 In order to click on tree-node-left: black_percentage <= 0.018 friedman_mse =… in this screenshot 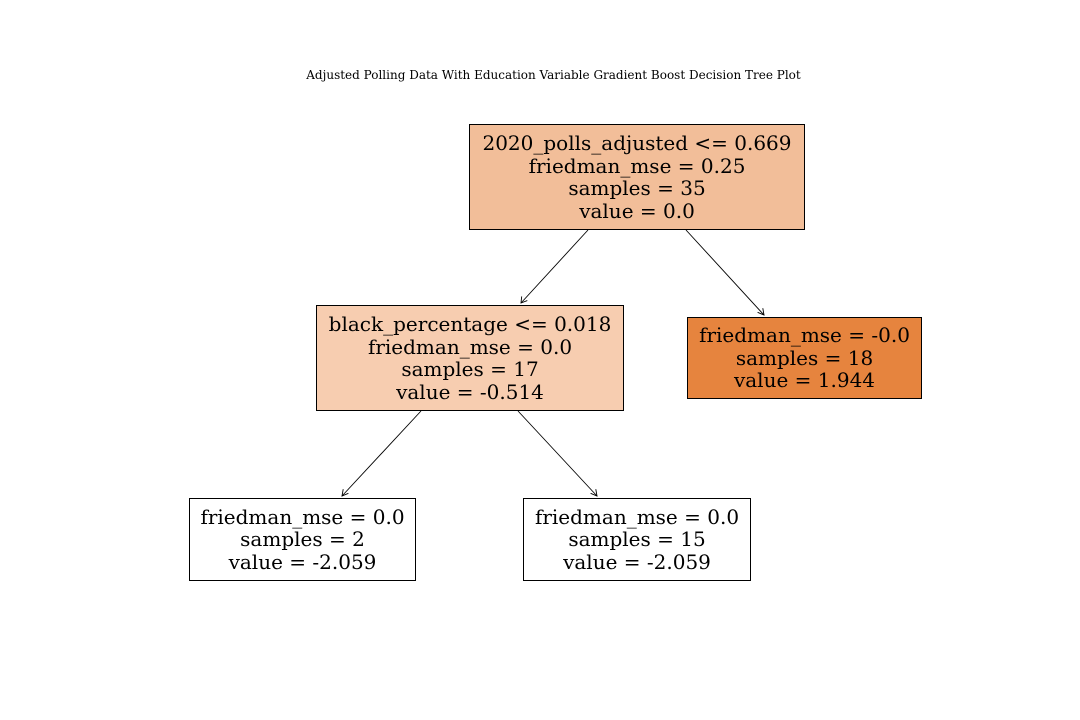, I will do `click(470, 358)`.